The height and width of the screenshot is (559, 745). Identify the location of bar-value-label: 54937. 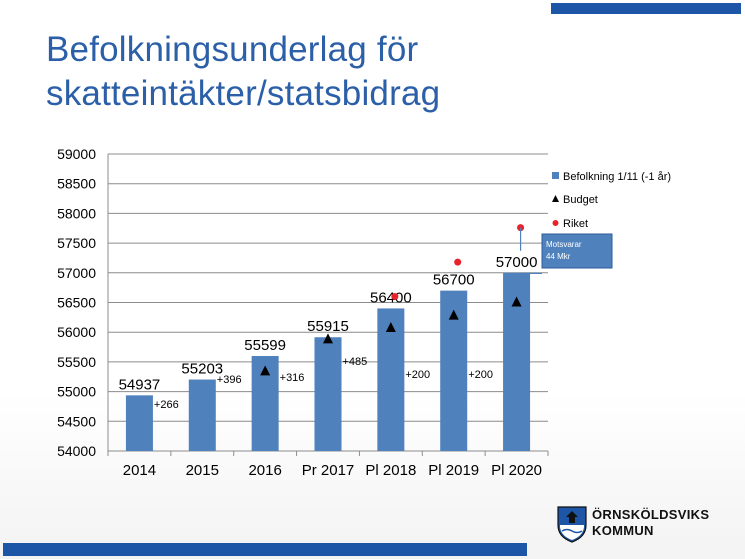
(140, 384).